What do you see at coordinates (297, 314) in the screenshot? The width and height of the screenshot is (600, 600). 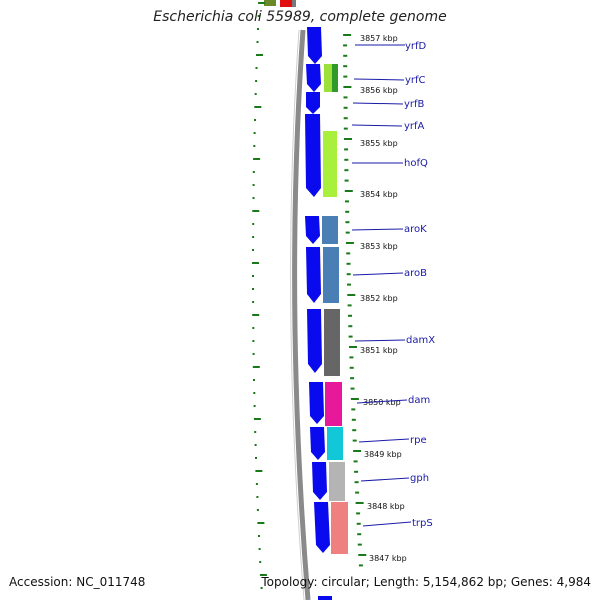 I see `genome-backbone-inner-line` at bounding box center [297, 314].